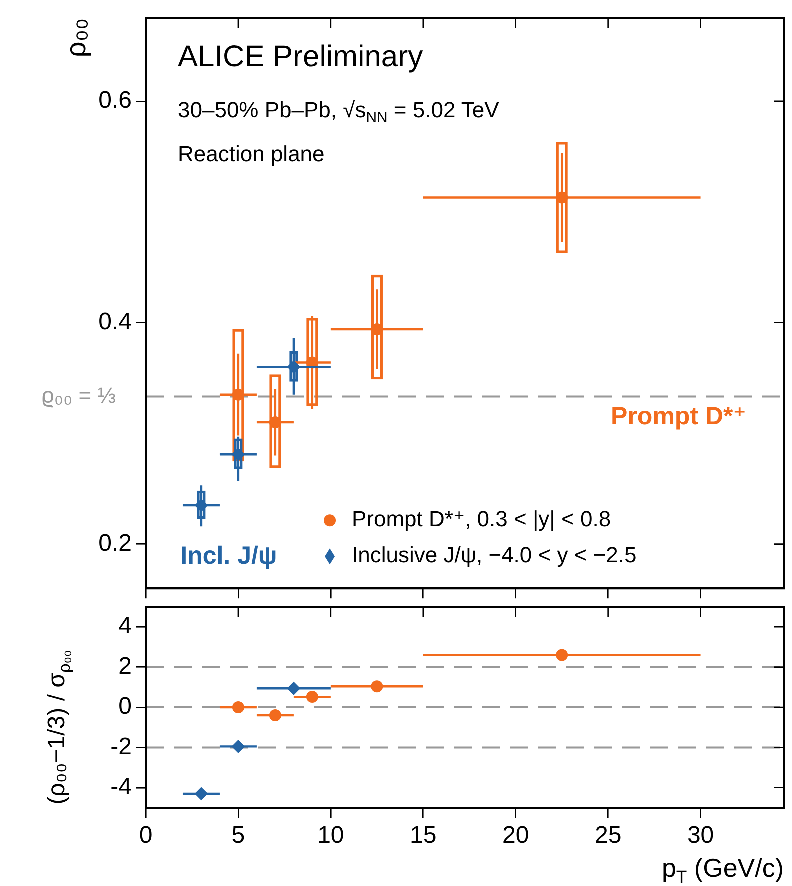  Describe the element at coordinates (115, 100) in the screenshot. I see `y-tick-label: 0.6` at that location.